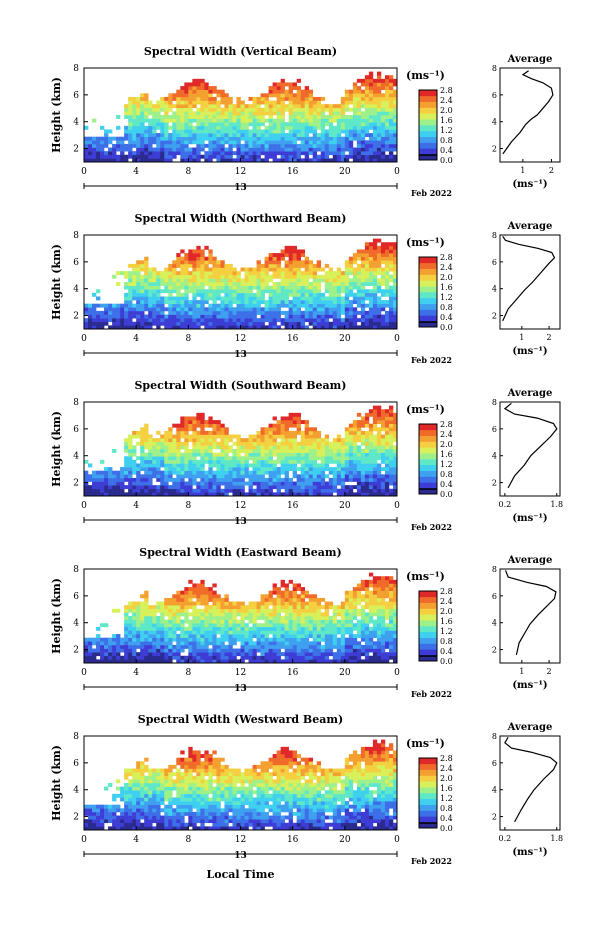  Describe the element at coordinates (240, 385) in the screenshot. I see `panel-title: Spectral Width (Southward Beam)` at that location.